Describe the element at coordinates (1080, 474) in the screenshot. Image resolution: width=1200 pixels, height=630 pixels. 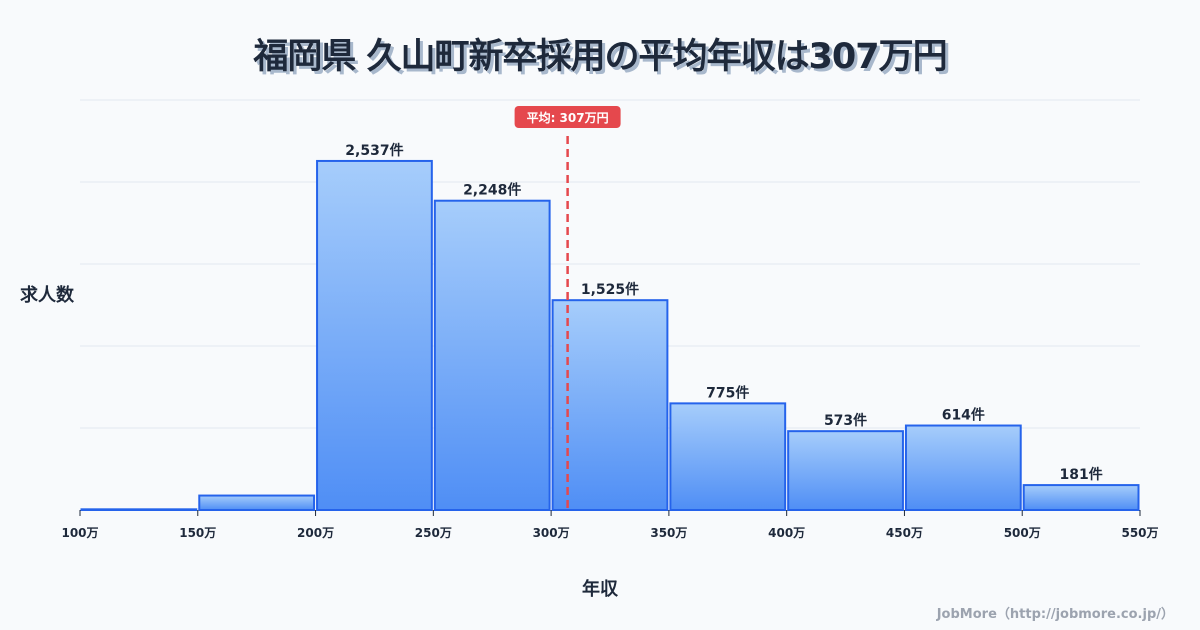
I see `bar-value-label: 181件` at that location.